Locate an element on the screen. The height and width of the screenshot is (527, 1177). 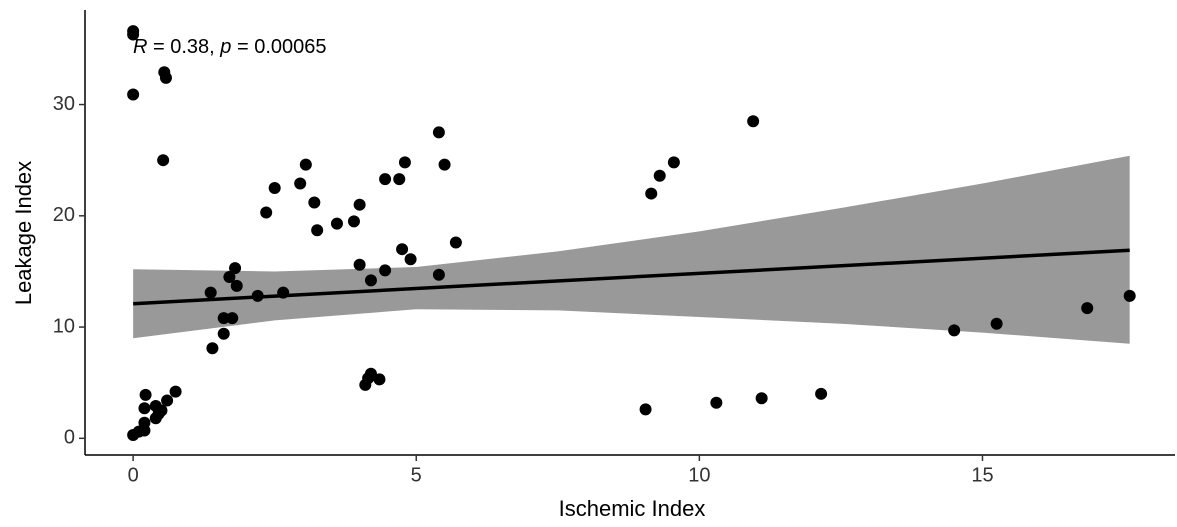
y-tick-label: 20 is located at coordinates (64, 215).